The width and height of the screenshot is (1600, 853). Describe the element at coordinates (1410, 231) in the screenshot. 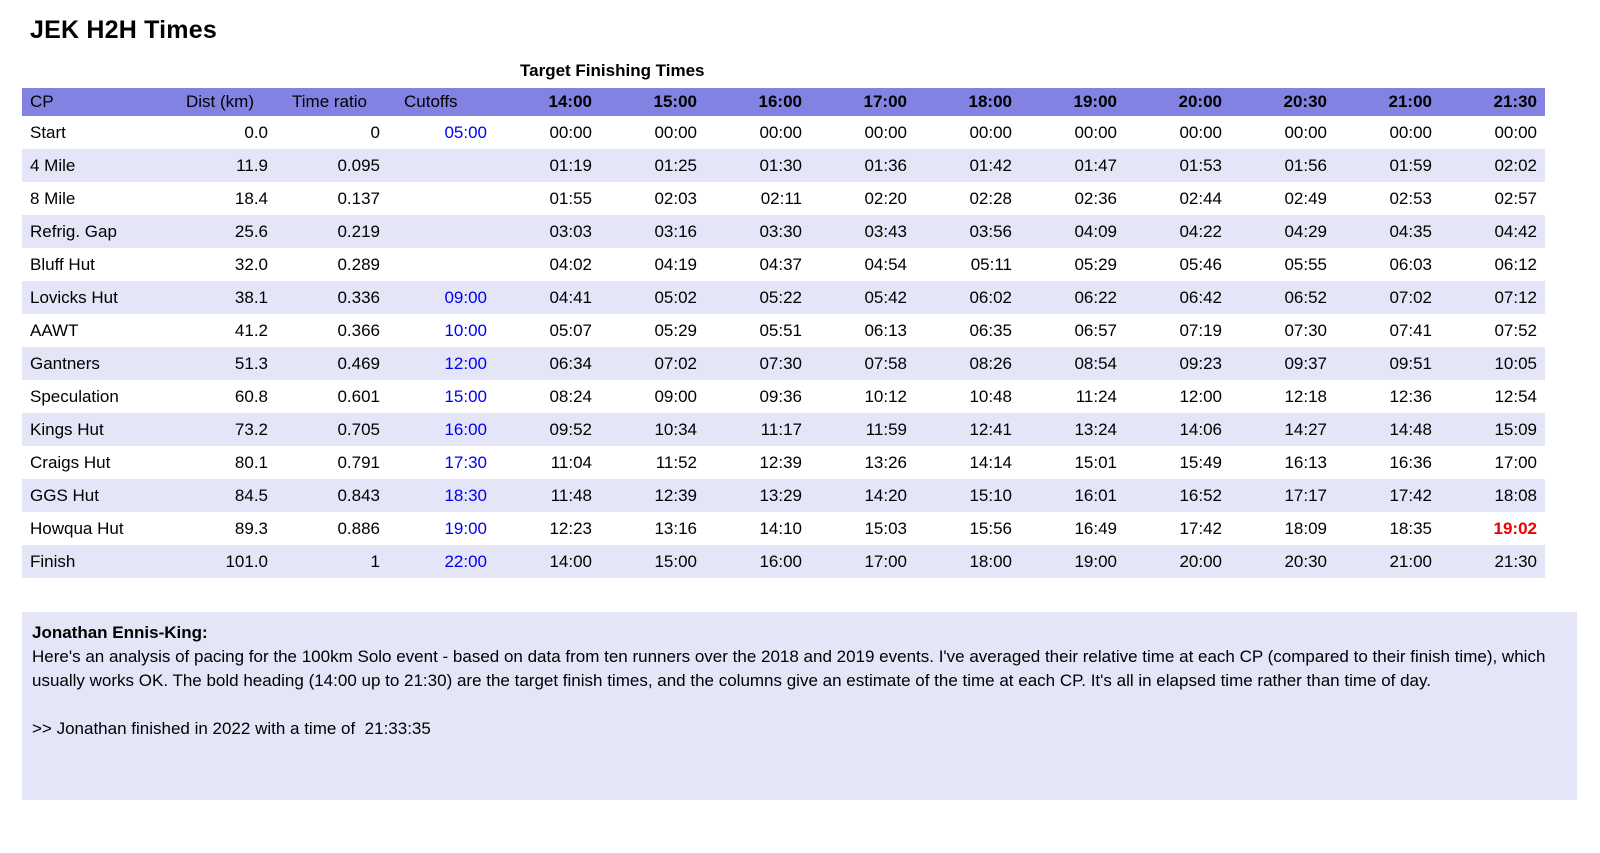

I see `cell-time: 04:35` at that location.